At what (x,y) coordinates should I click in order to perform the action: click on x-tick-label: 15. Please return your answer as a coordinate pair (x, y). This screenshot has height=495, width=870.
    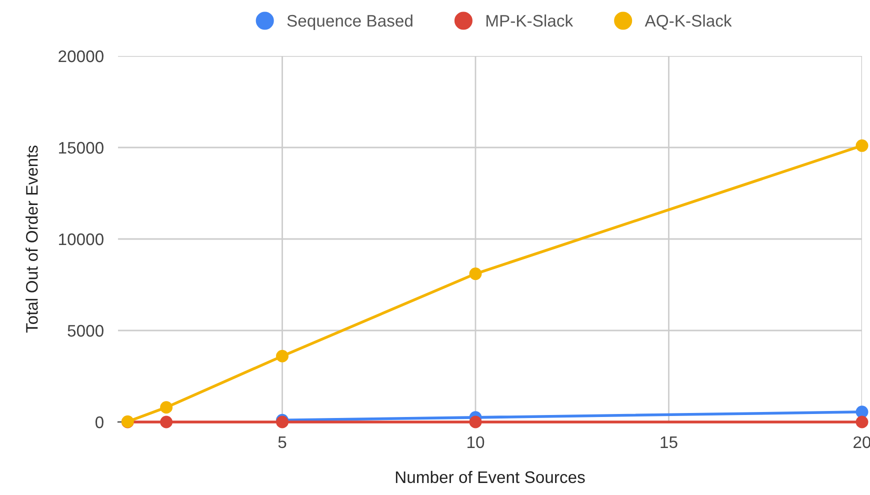
    Looking at the image, I should click on (669, 442).